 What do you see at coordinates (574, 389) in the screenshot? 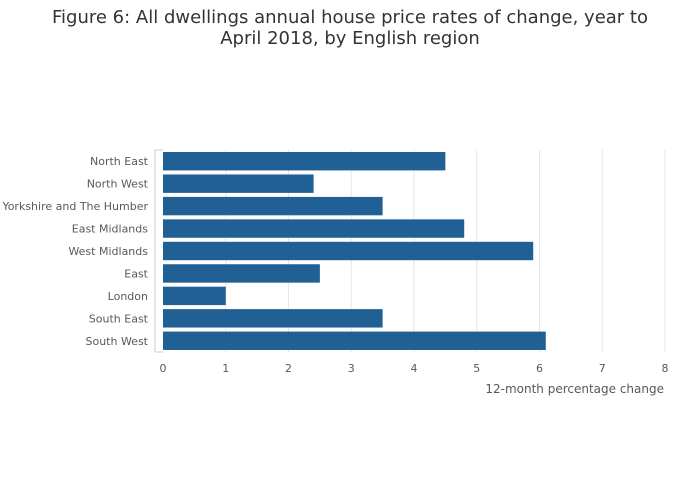
I see `x-axis-title: 12-month percentage change` at bounding box center [574, 389].